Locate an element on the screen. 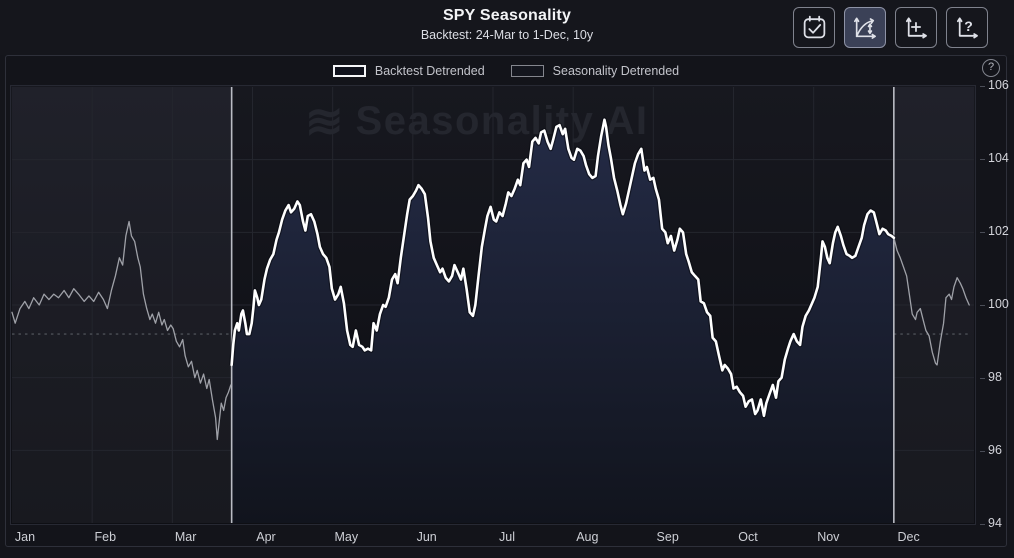 This screenshot has height=558, width=1014. toolbar: ? is located at coordinates (890, 27).